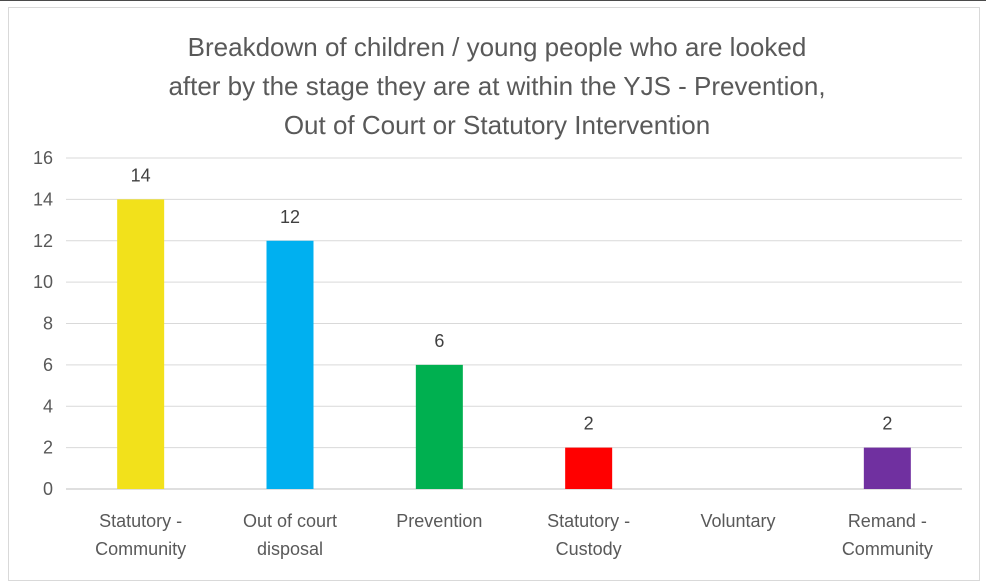  Describe the element at coordinates (43, 158) in the screenshot. I see `y-tick-label: 16` at that location.